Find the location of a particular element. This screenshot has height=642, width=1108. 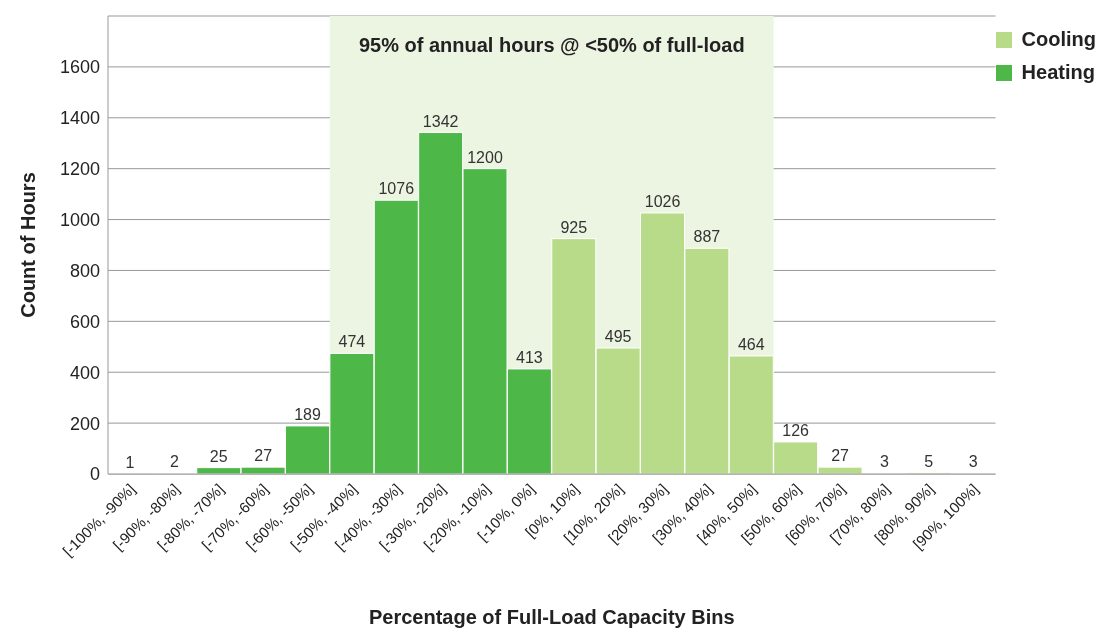

data-label: 925 is located at coordinates (574, 227).